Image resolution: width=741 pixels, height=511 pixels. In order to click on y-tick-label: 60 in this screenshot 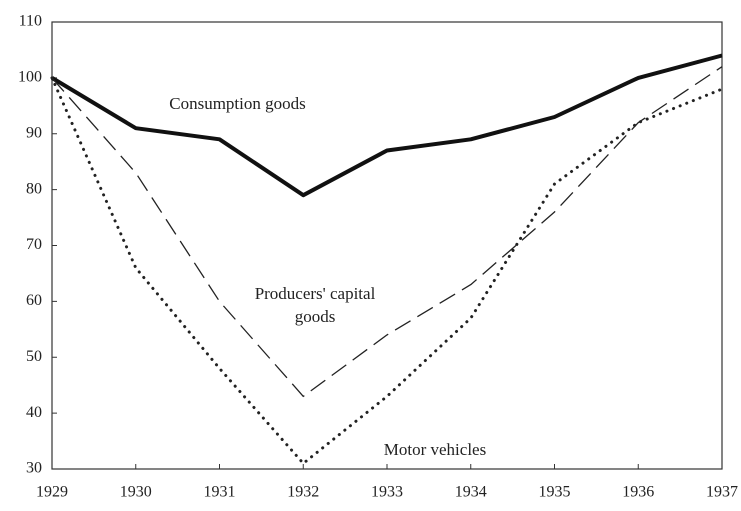, I will do `click(34, 300)`.